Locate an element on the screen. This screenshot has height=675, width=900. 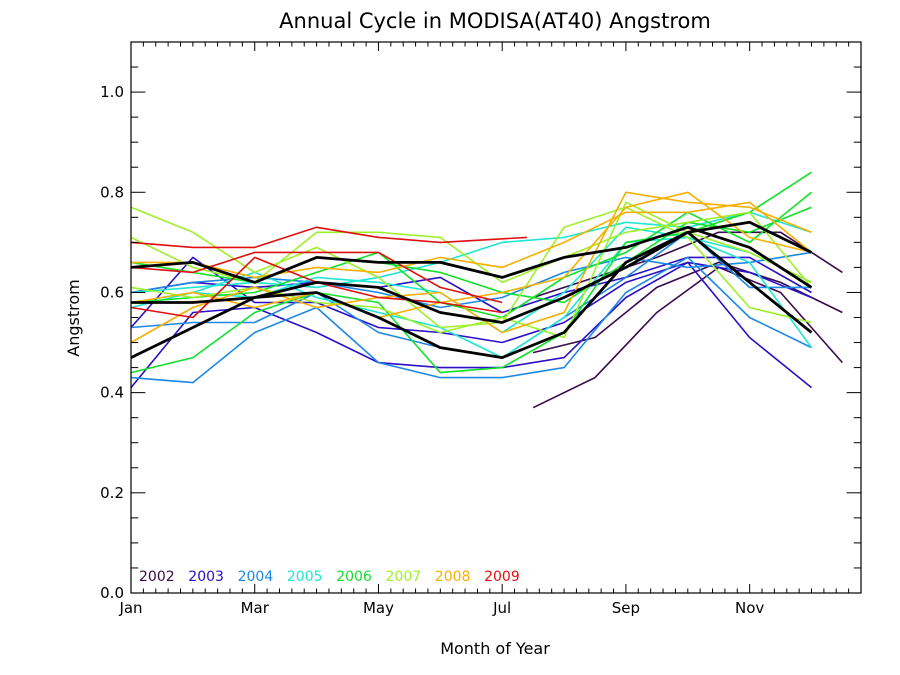
legend-entry: 2007 is located at coordinates (404, 577).